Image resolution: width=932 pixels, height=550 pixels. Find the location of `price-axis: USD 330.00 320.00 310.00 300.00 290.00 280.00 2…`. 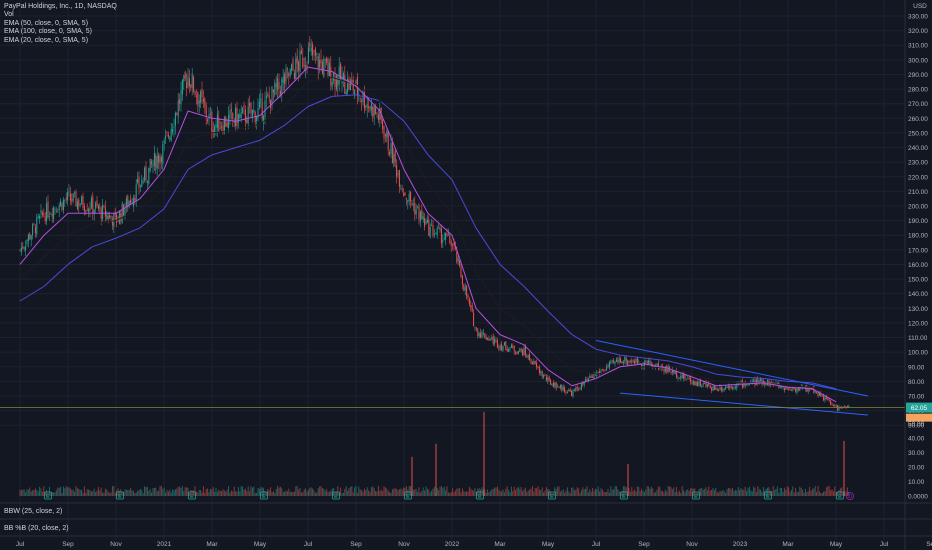

price-axis: USD 330.00 320.00 310.00 300.00 290.00 280.00 2… is located at coordinates (919, 216).